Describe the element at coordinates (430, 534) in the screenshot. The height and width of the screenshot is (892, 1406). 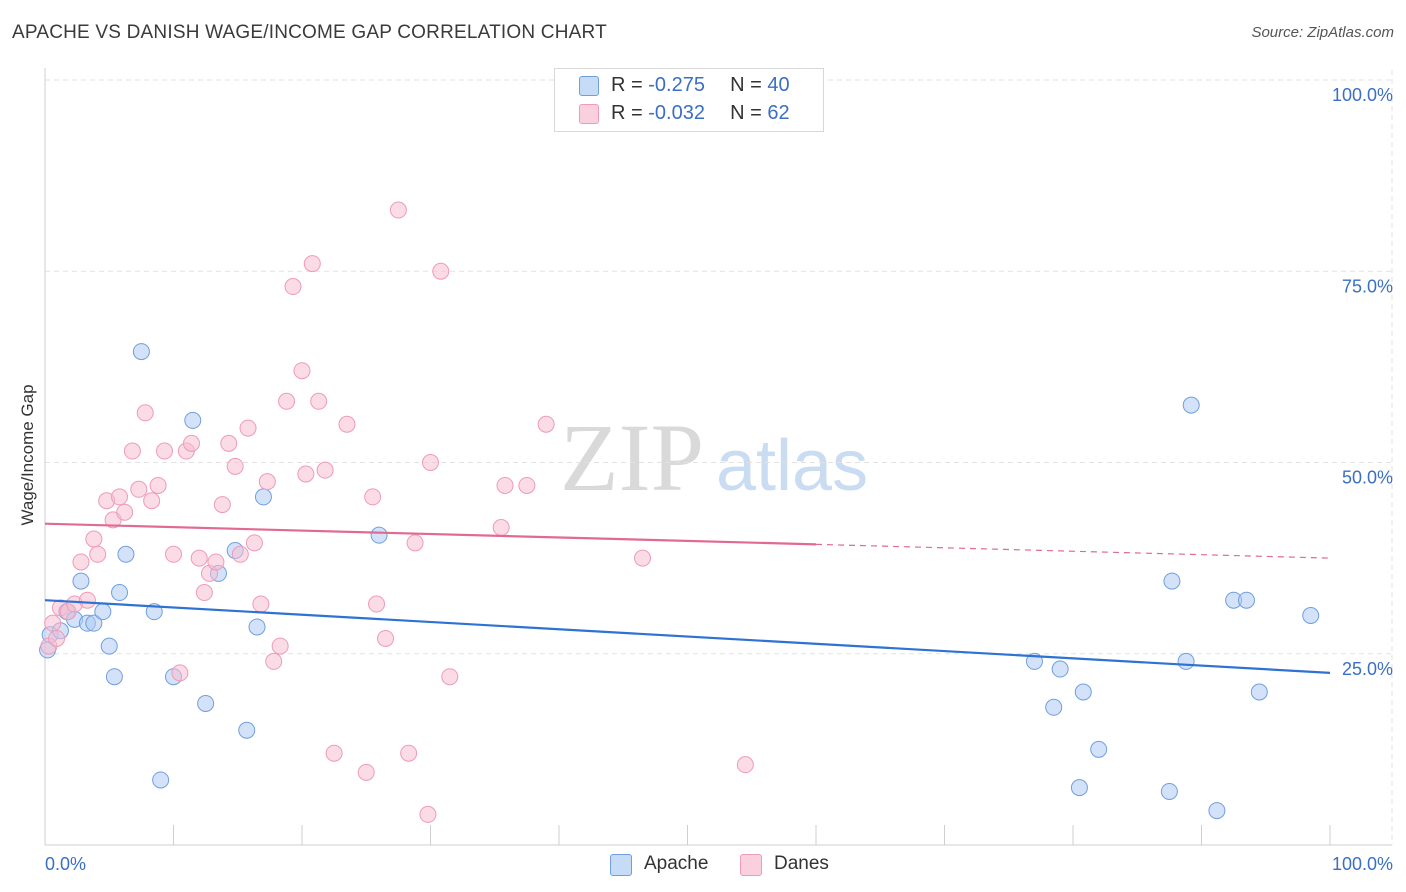
I see `danes-trend-line` at that location.